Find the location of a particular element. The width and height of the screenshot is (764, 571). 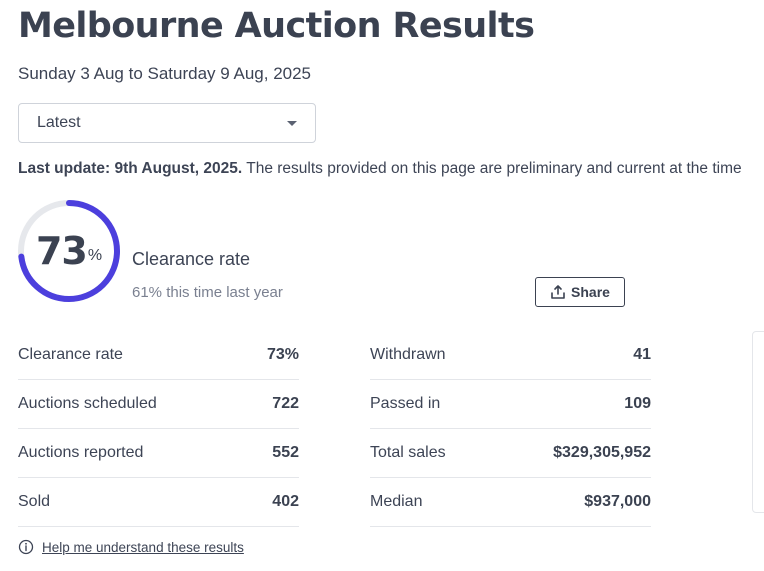

clearance-gauge-value: 73% is located at coordinates (69, 251).